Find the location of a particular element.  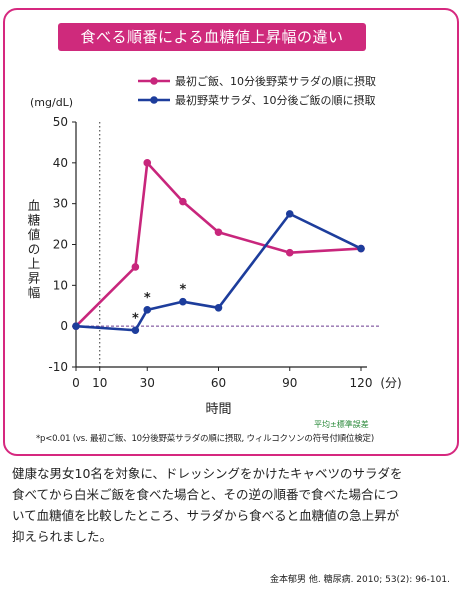

x-tick-label: 60 is located at coordinates (218, 383).